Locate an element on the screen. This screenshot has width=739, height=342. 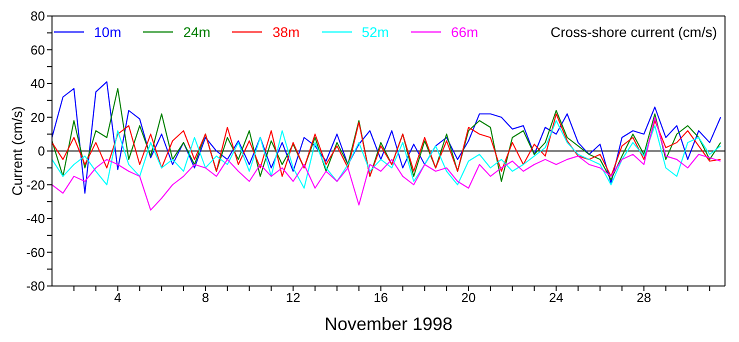
legend-label: 66m is located at coordinates (464, 32).